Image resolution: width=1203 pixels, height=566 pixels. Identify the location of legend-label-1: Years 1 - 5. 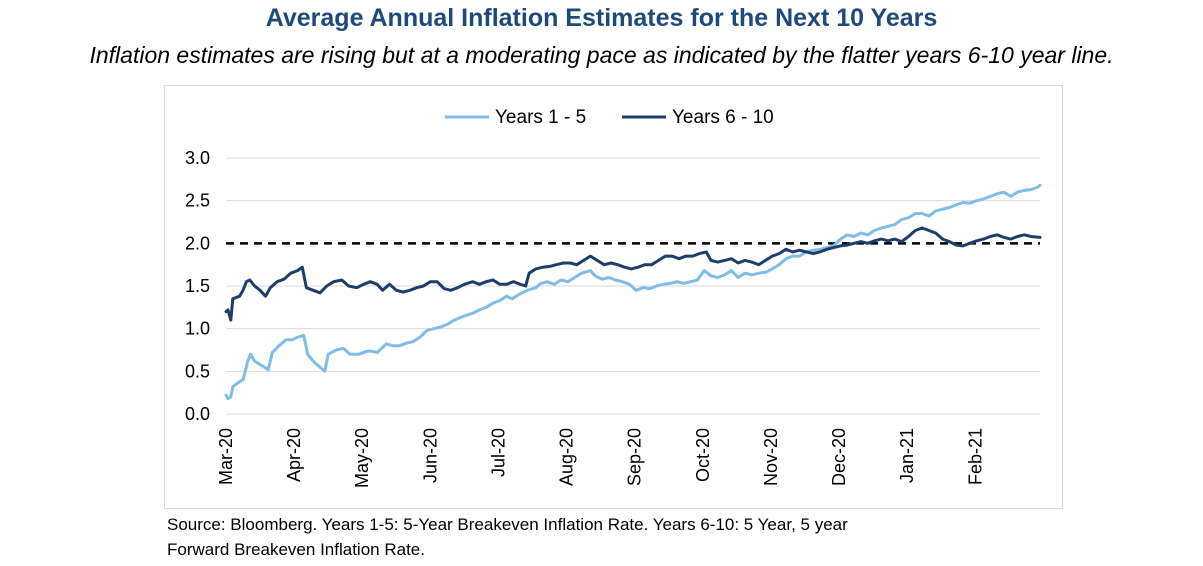
(540, 117).